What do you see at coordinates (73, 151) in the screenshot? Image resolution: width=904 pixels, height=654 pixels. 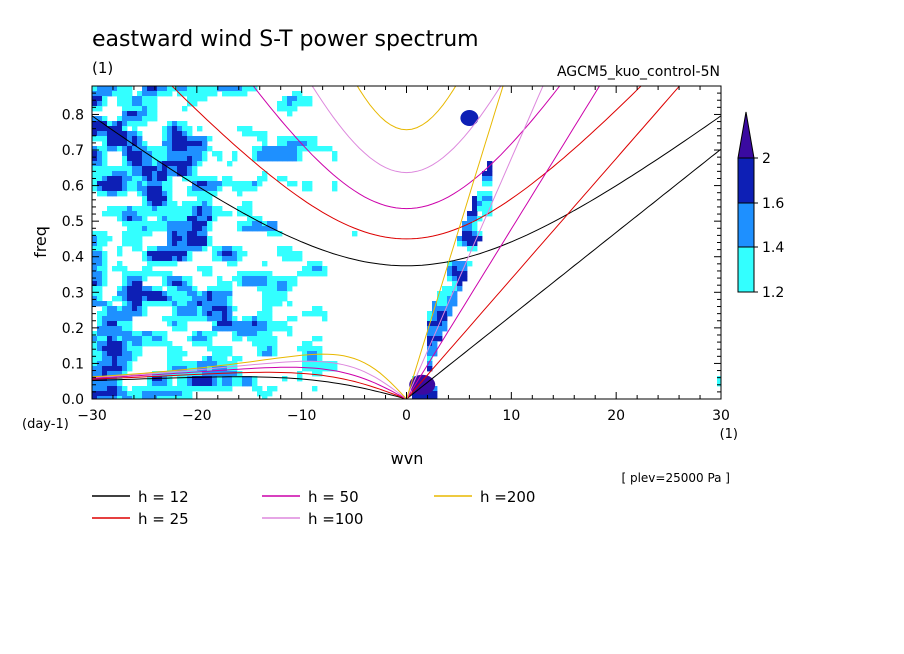 I see `y-tick-label: 0.7` at bounding box center [73, 151].